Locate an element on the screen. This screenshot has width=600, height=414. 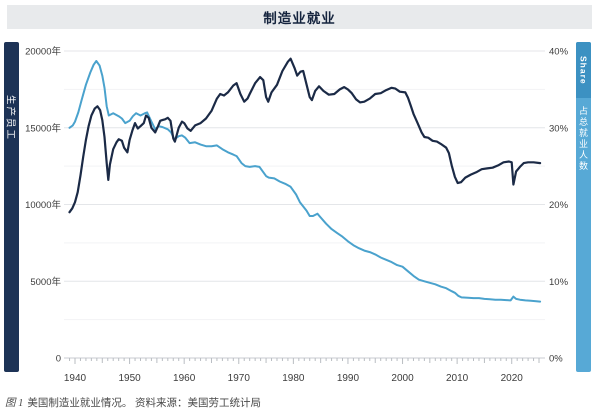
chart-title: 制造业就业 is located at coordinates (299, 18).